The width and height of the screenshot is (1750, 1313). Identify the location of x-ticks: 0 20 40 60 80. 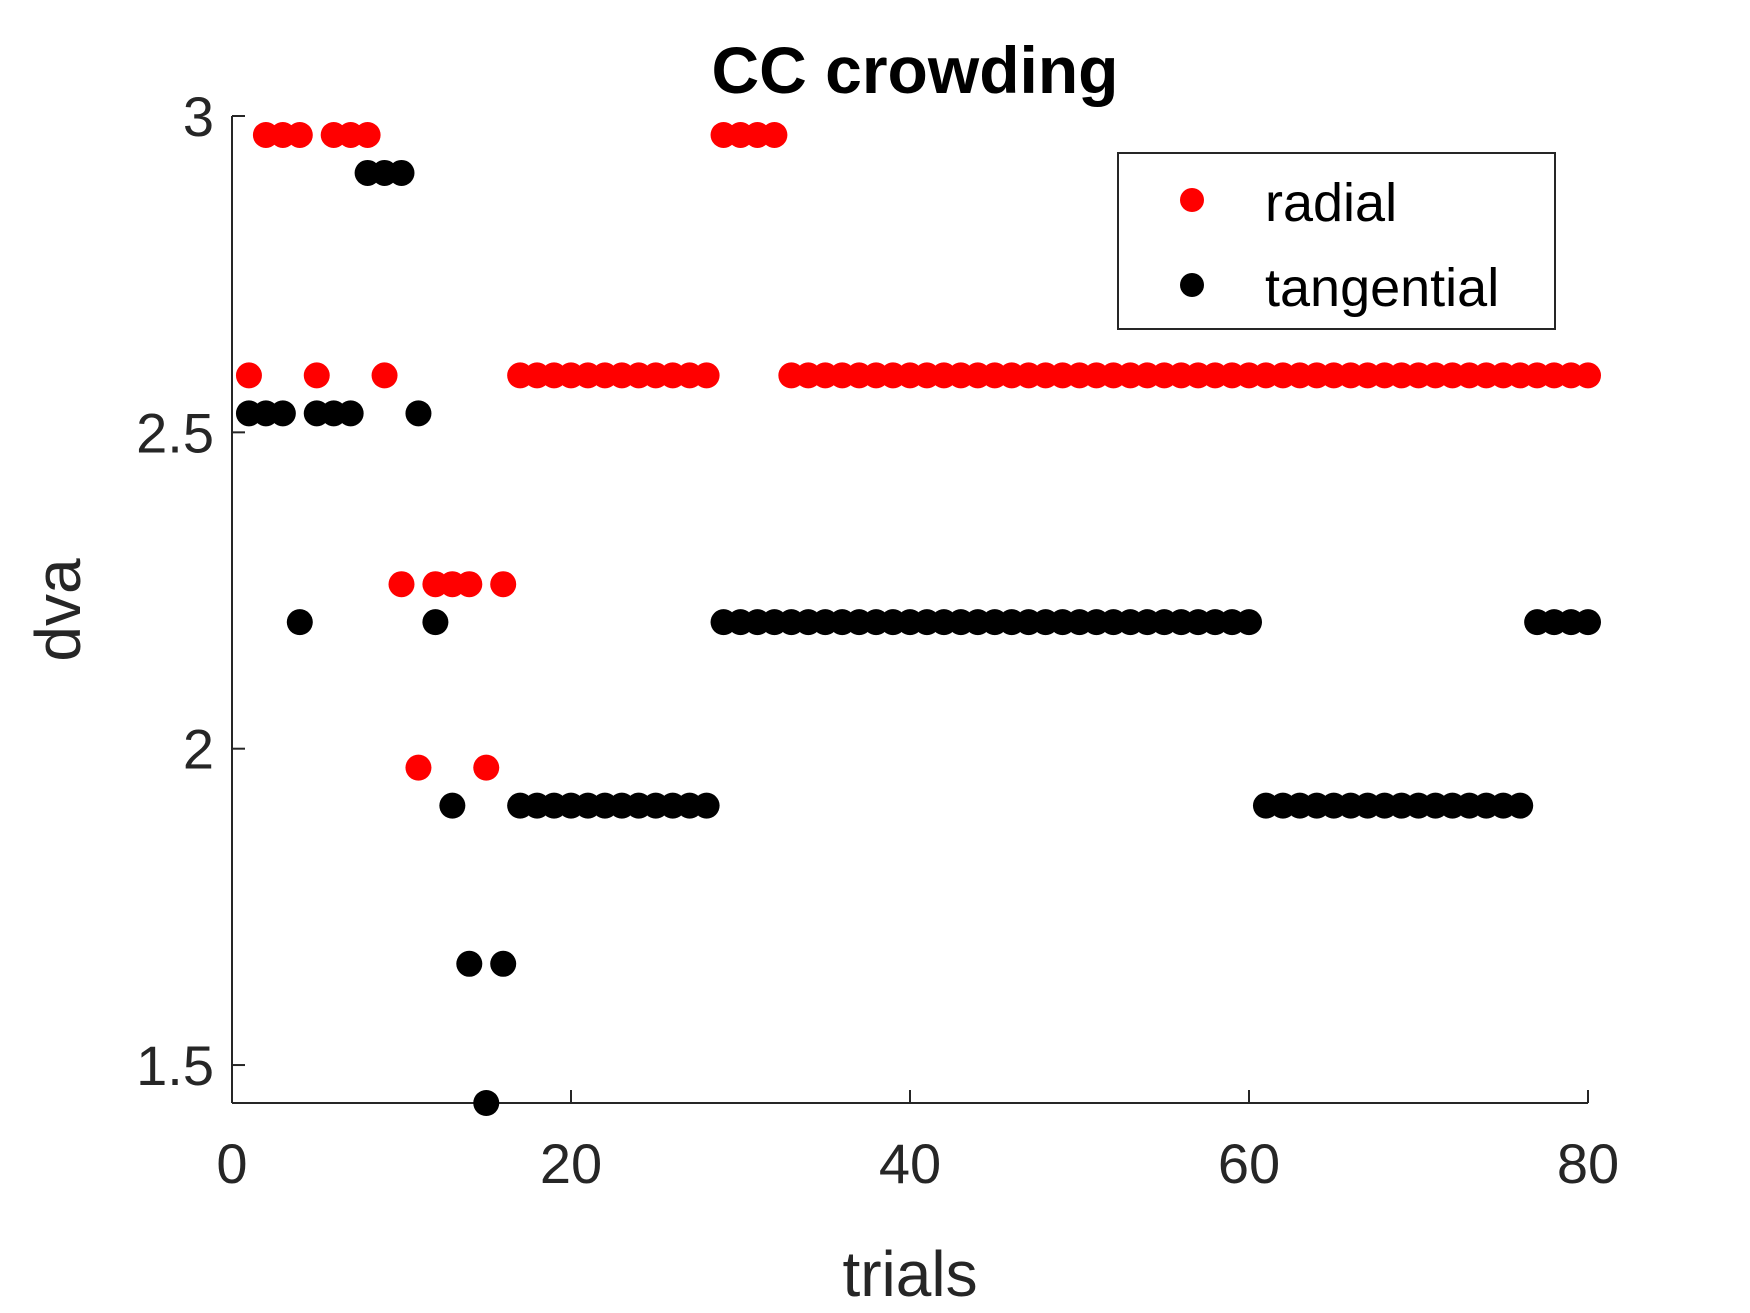
(917, 1142).